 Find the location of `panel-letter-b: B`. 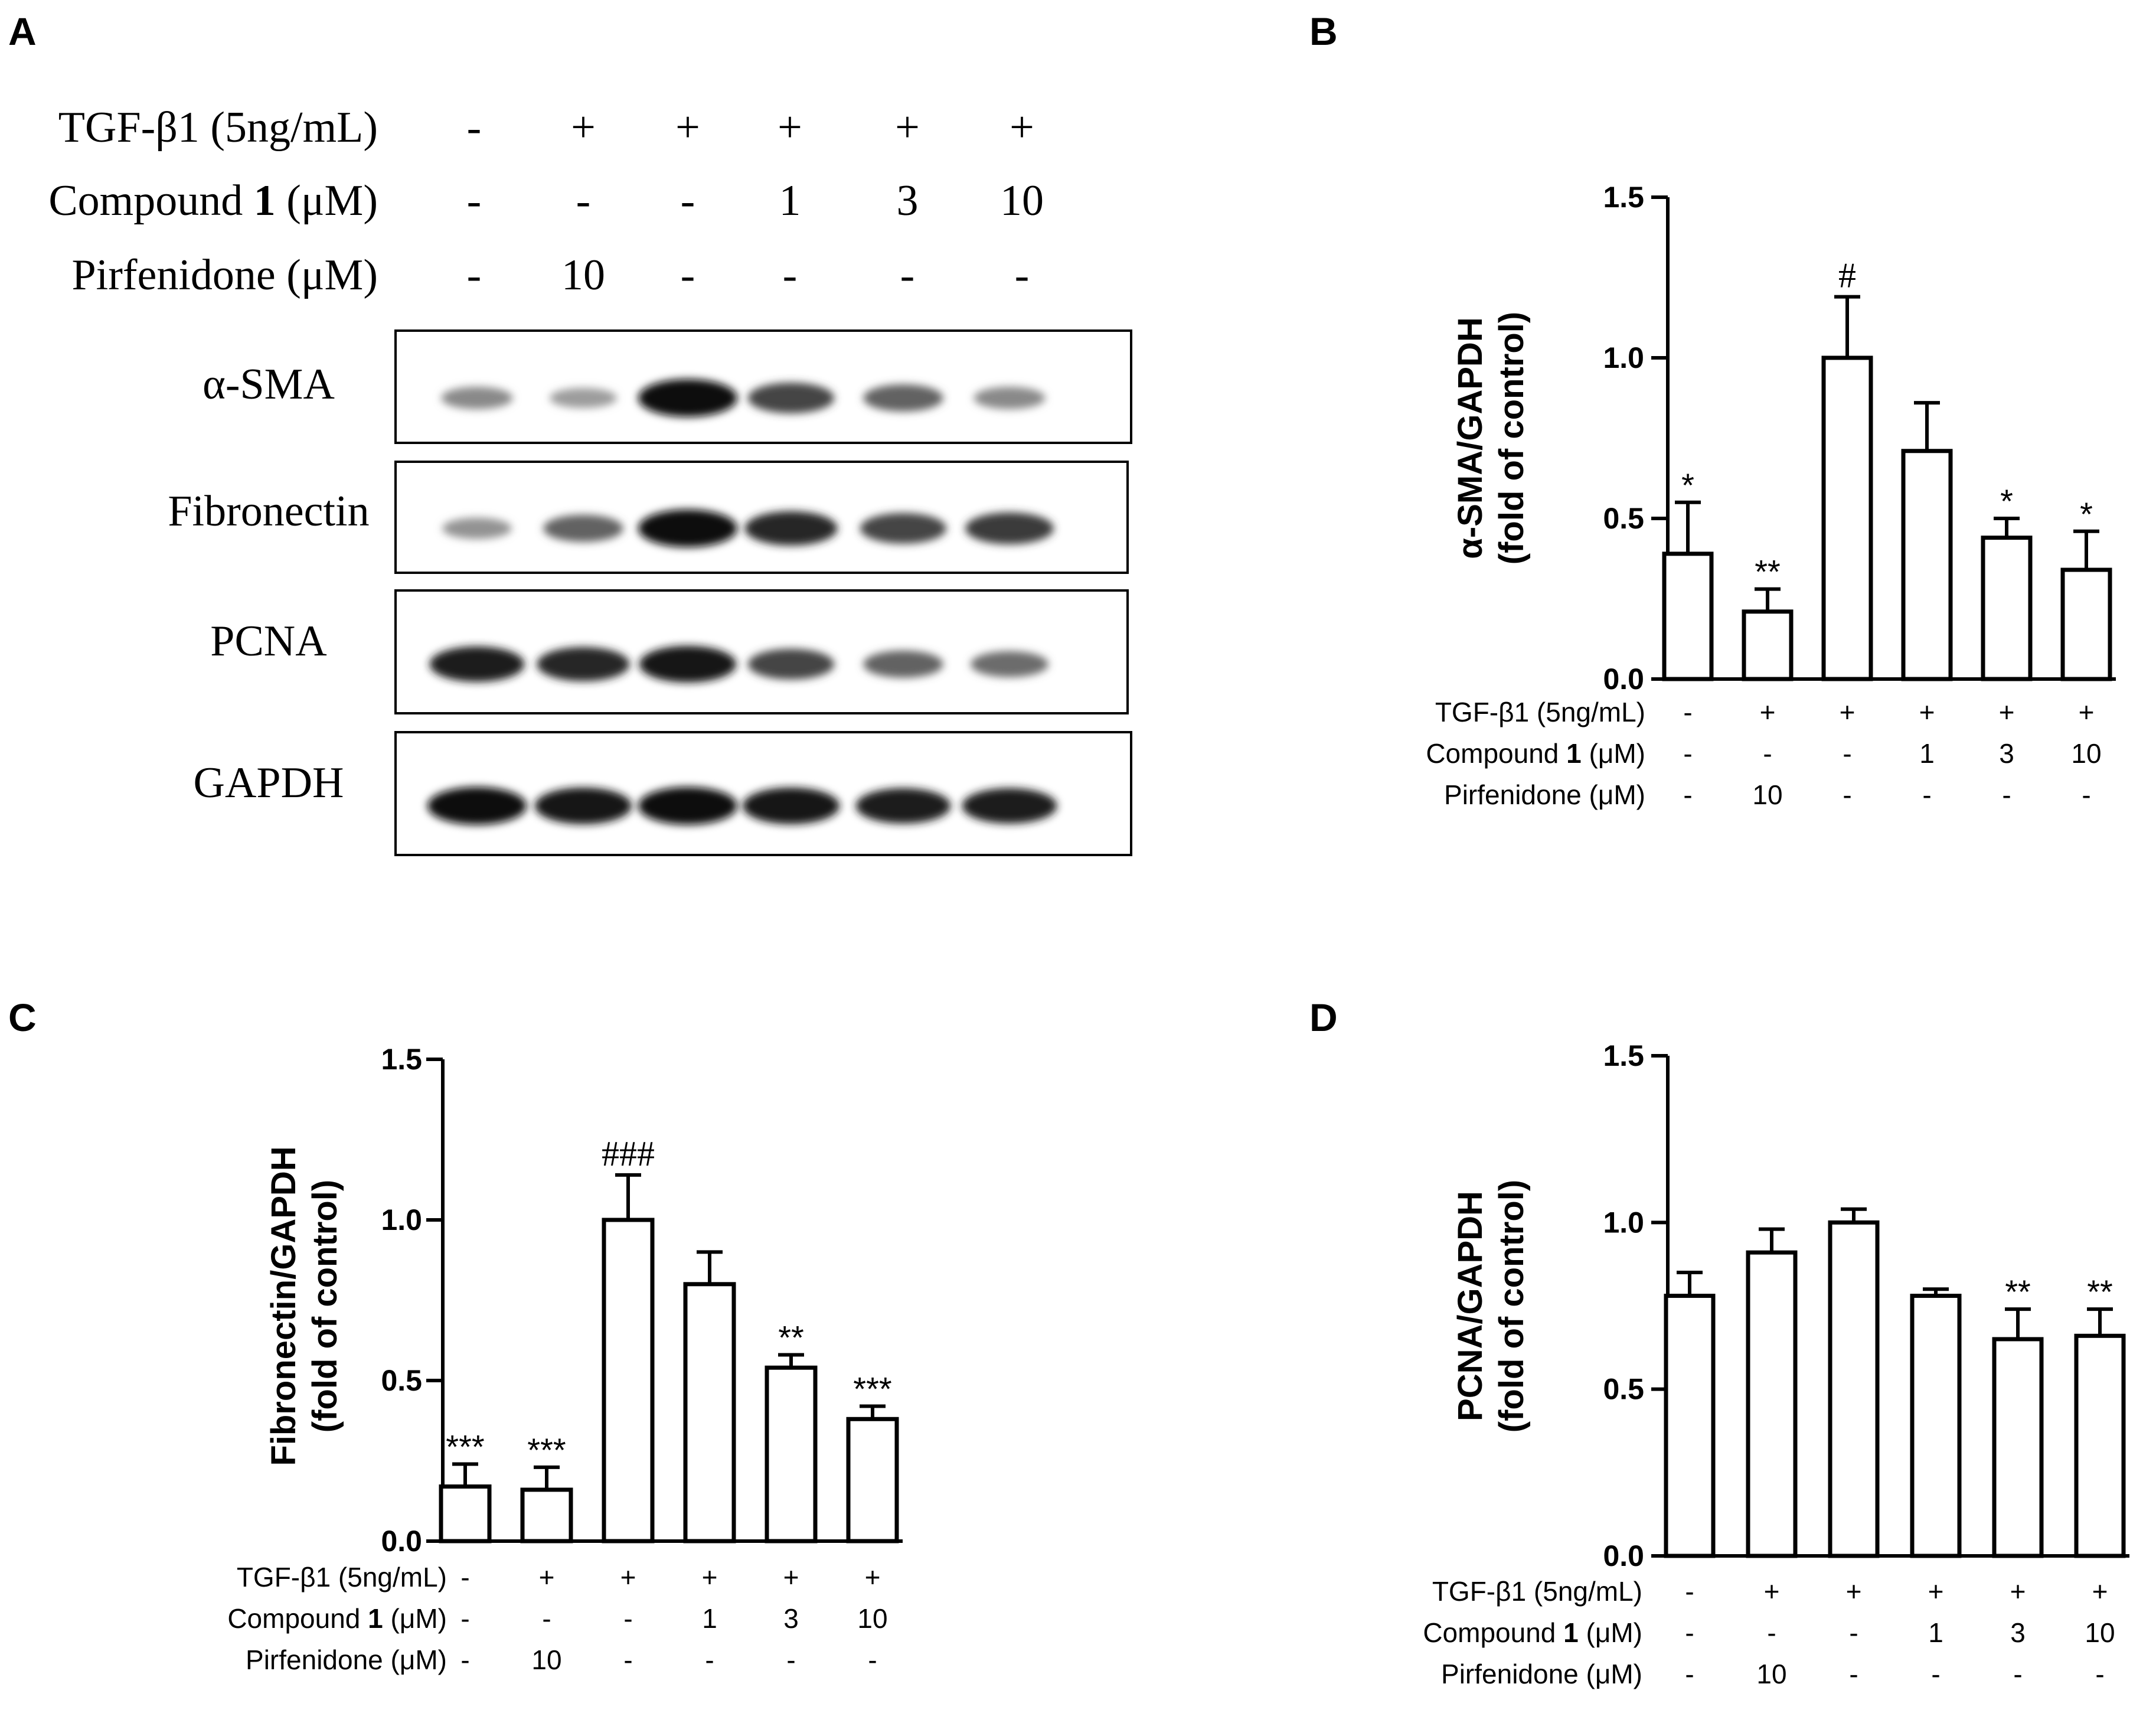

panel-letter-b: B is located at coordinates (1324, 31).